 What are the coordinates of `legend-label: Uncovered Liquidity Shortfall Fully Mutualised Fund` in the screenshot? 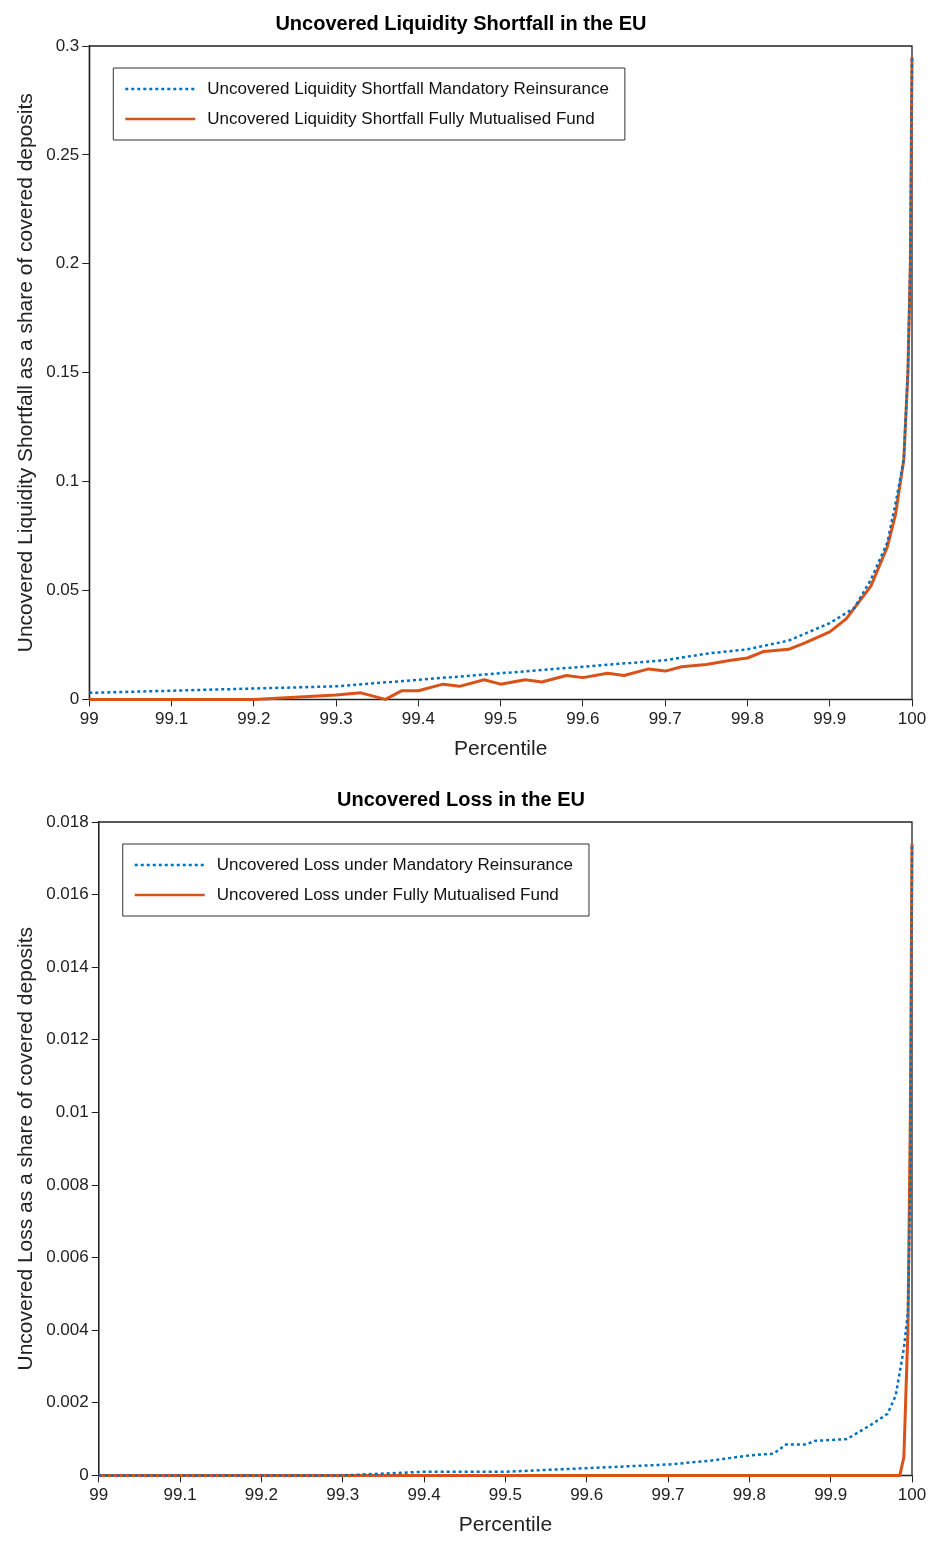 It's located at (401, 118).